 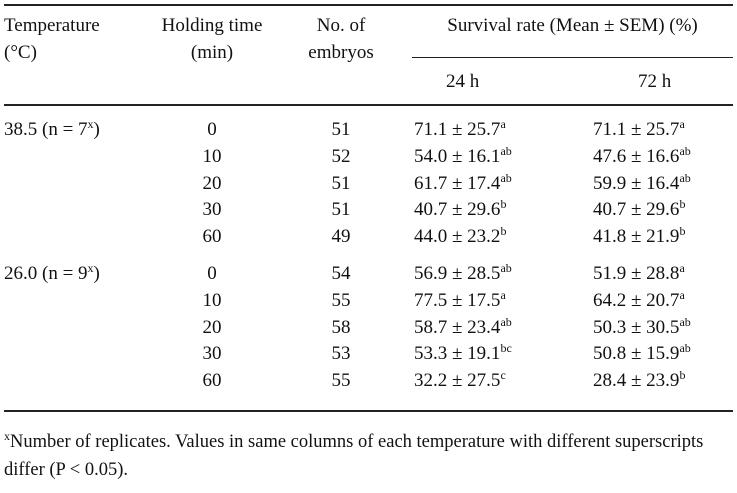 What do you see at coordinates (636, 380) in the screenshot?
I see `cell-survival-72h-value: 28.4 ± 23.9` at bounding box center [636, 380].